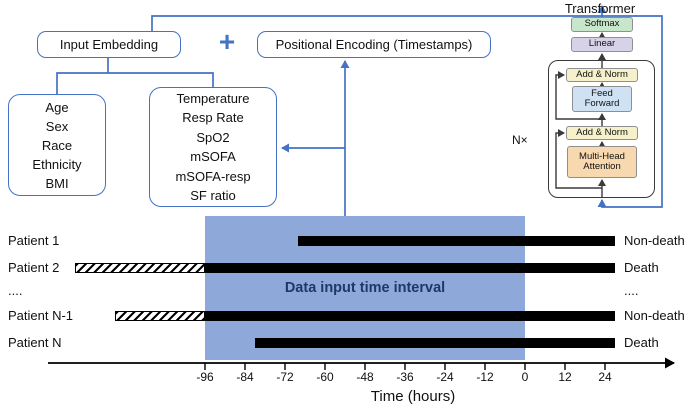  What do you see at coordinates (405, 377) in the screenshot?
I see `axis-tick-label: -36` at bounding box center [405, 377].